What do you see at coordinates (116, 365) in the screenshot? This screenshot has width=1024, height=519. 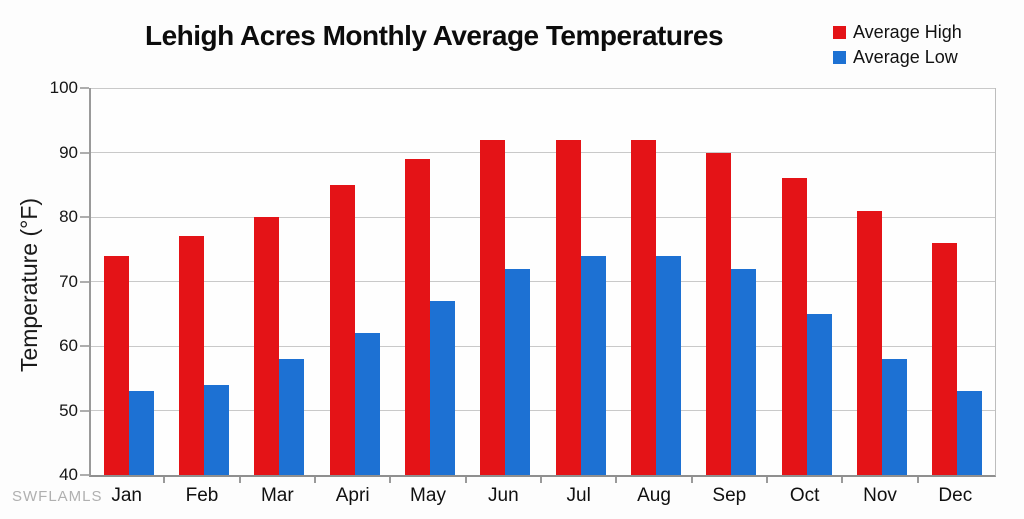 I see `bar-average-high-jan` at bounding box center [116, 365].